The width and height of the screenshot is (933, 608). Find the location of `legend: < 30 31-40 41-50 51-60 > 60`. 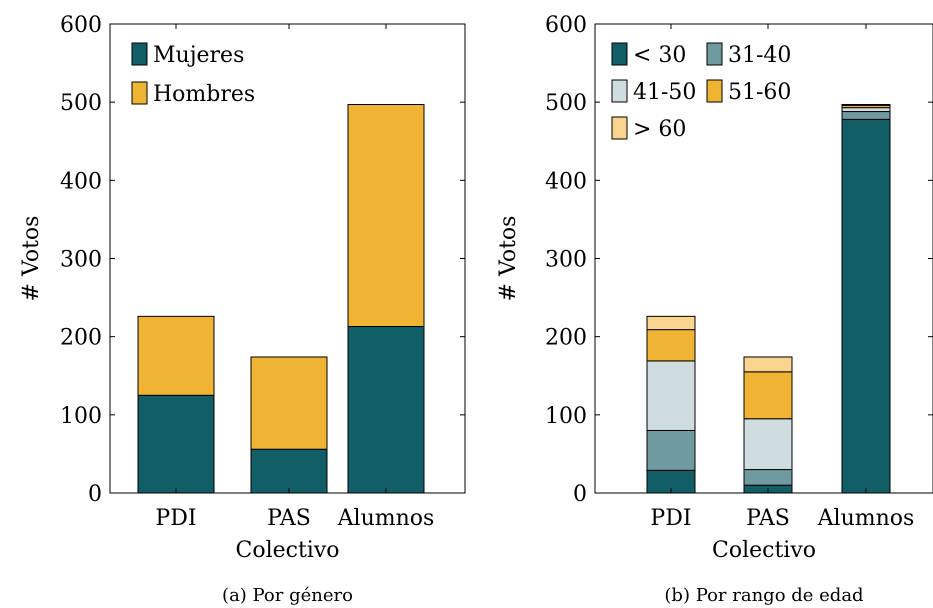

legend: < 30 31-40 41-50 51-60 > 60 is located at coordinates (701, 92).